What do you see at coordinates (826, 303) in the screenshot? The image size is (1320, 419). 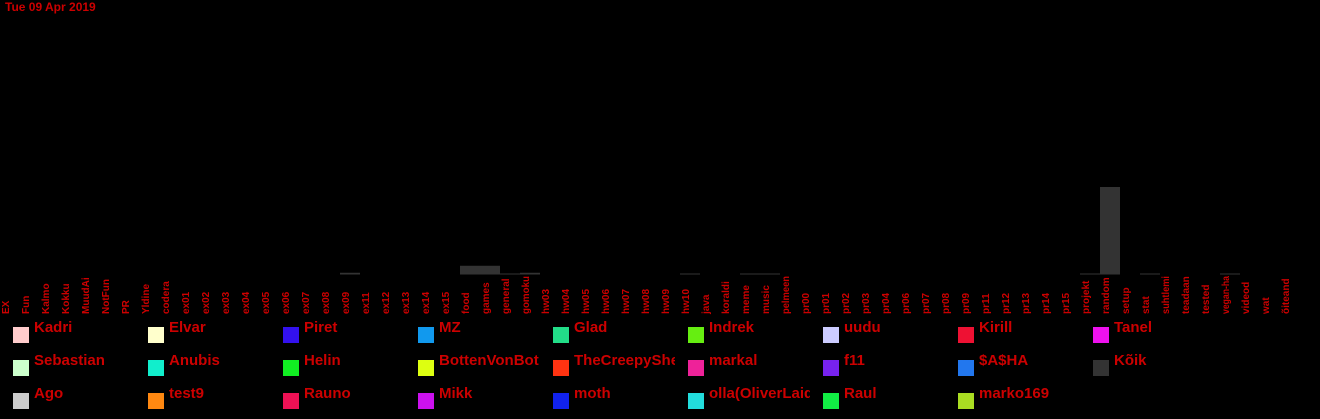 I see `category-label: pr01` at bounding box center [826, 303].